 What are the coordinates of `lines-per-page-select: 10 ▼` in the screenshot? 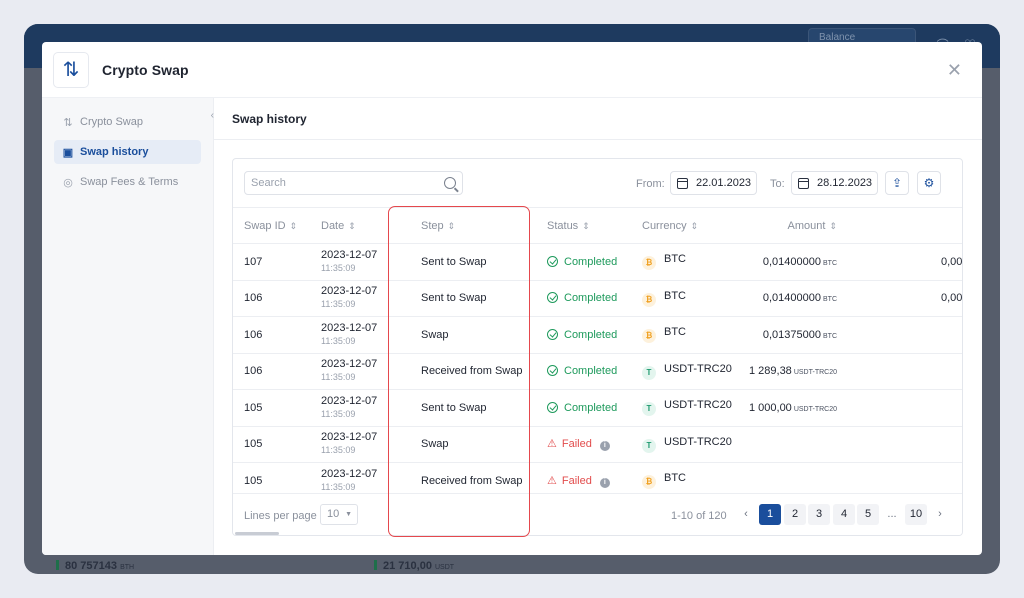 It's located at (339, 514).